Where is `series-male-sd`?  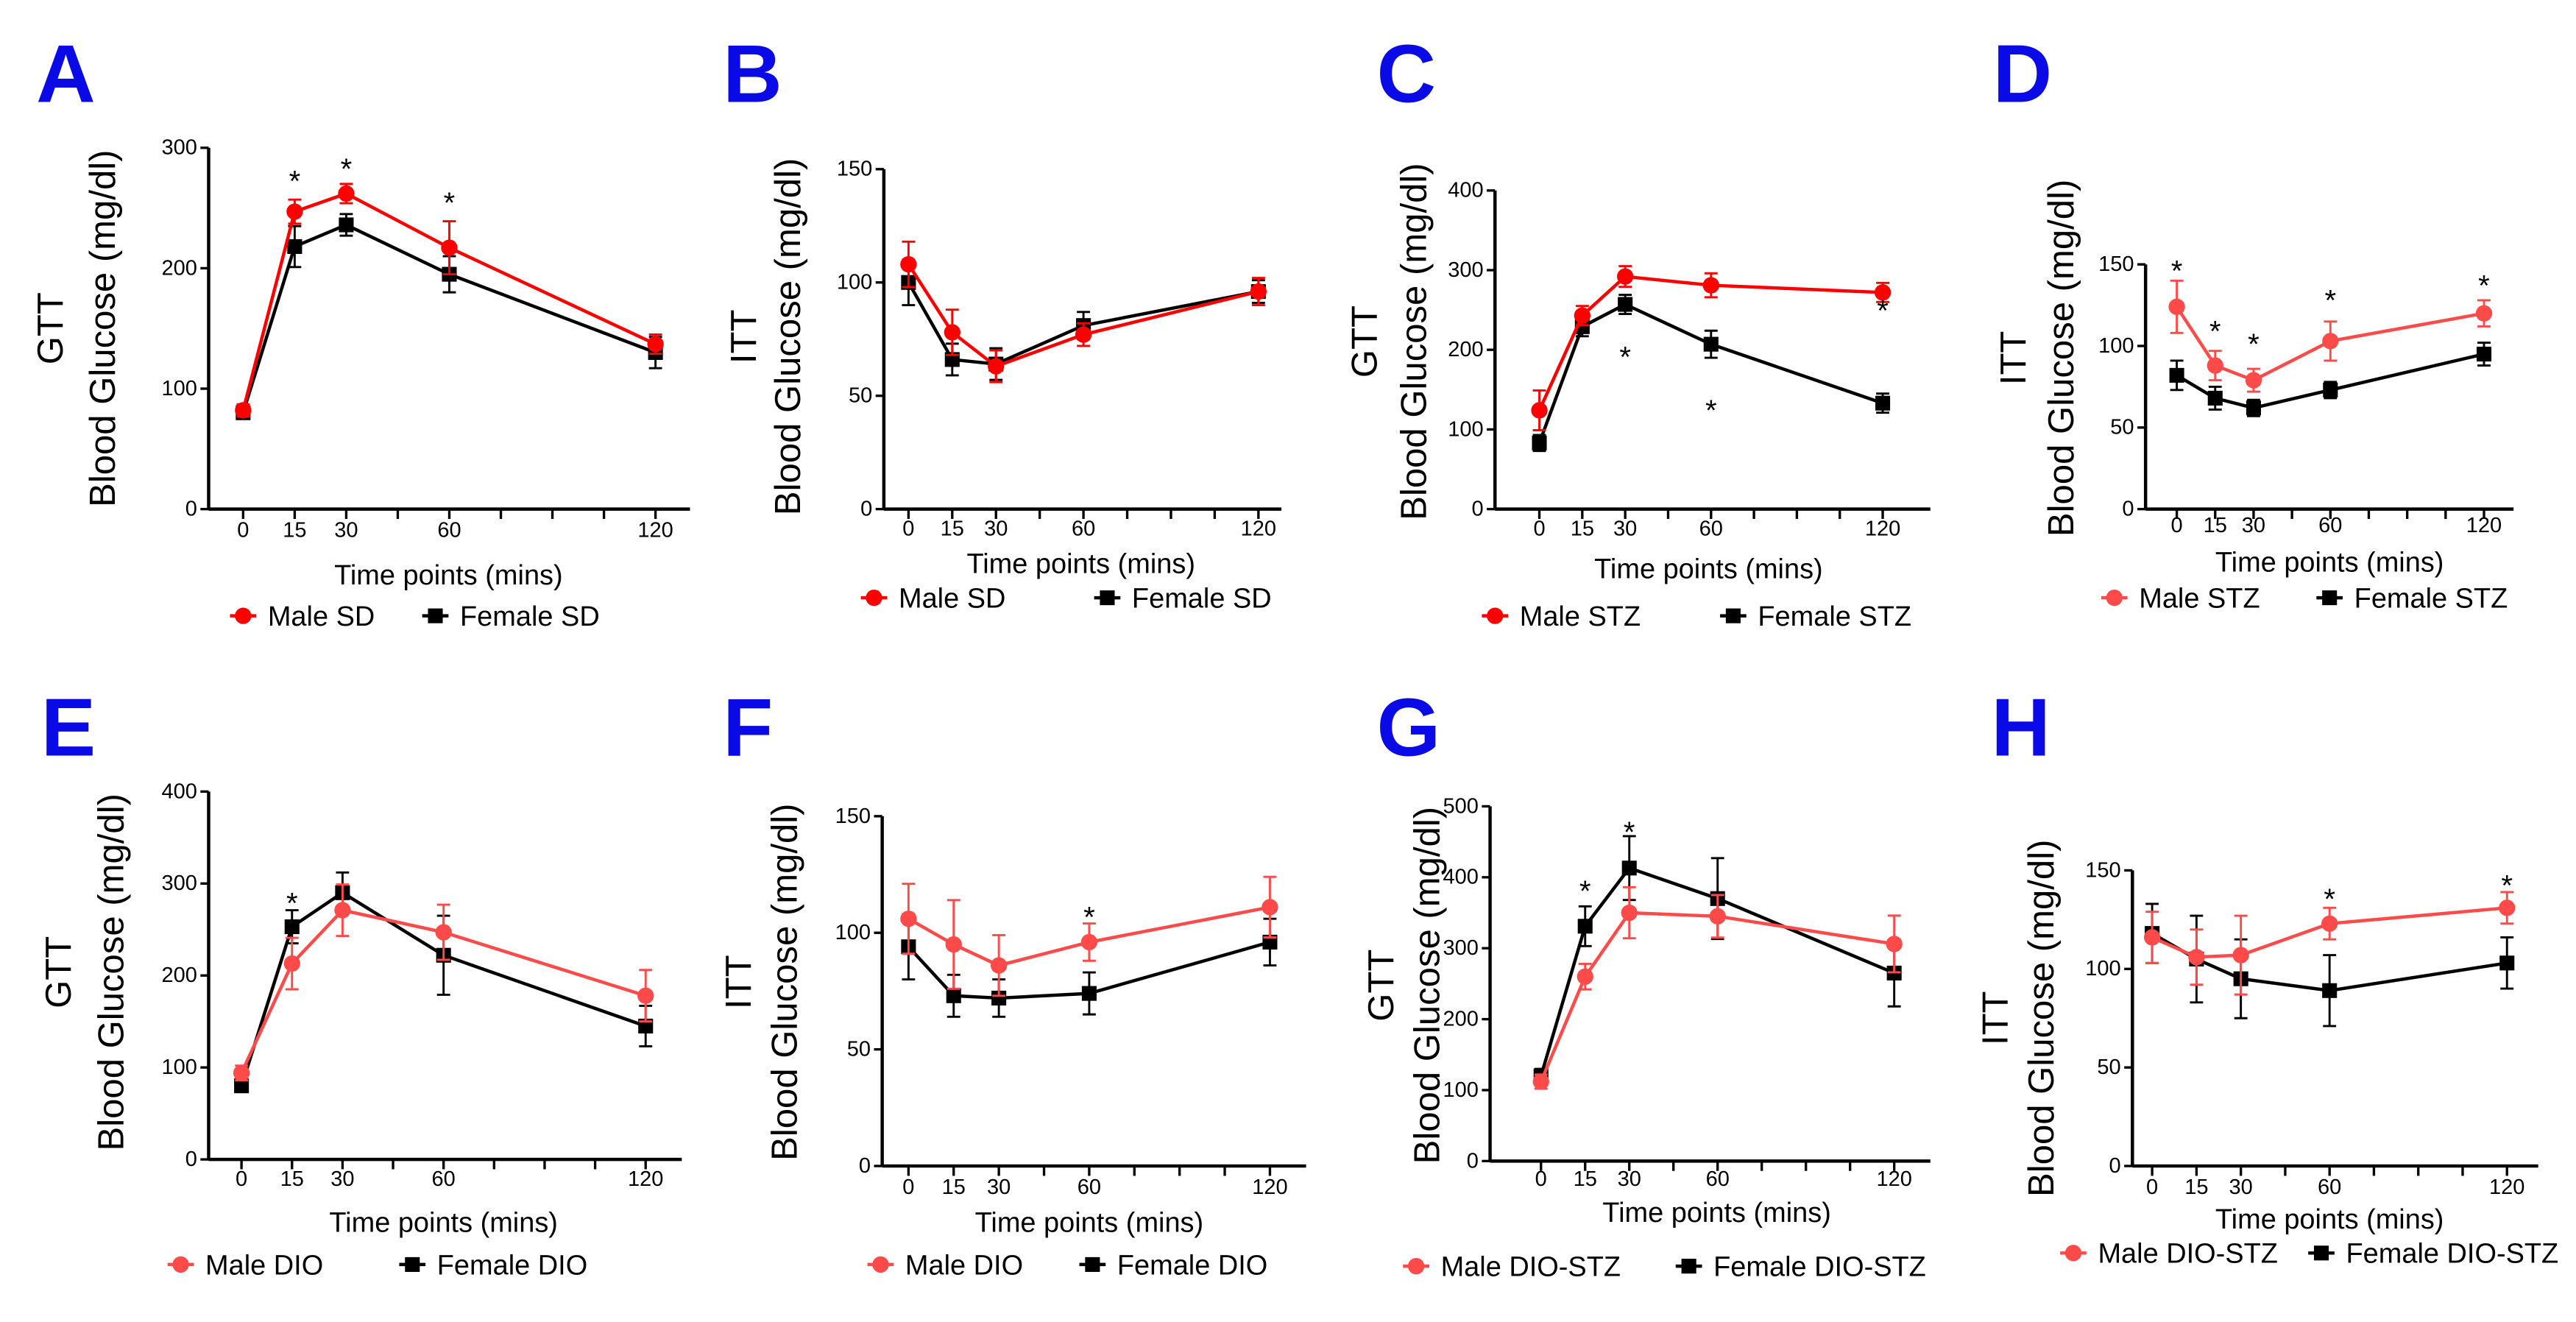
series-male-sd is located at coordinates (449, 301).